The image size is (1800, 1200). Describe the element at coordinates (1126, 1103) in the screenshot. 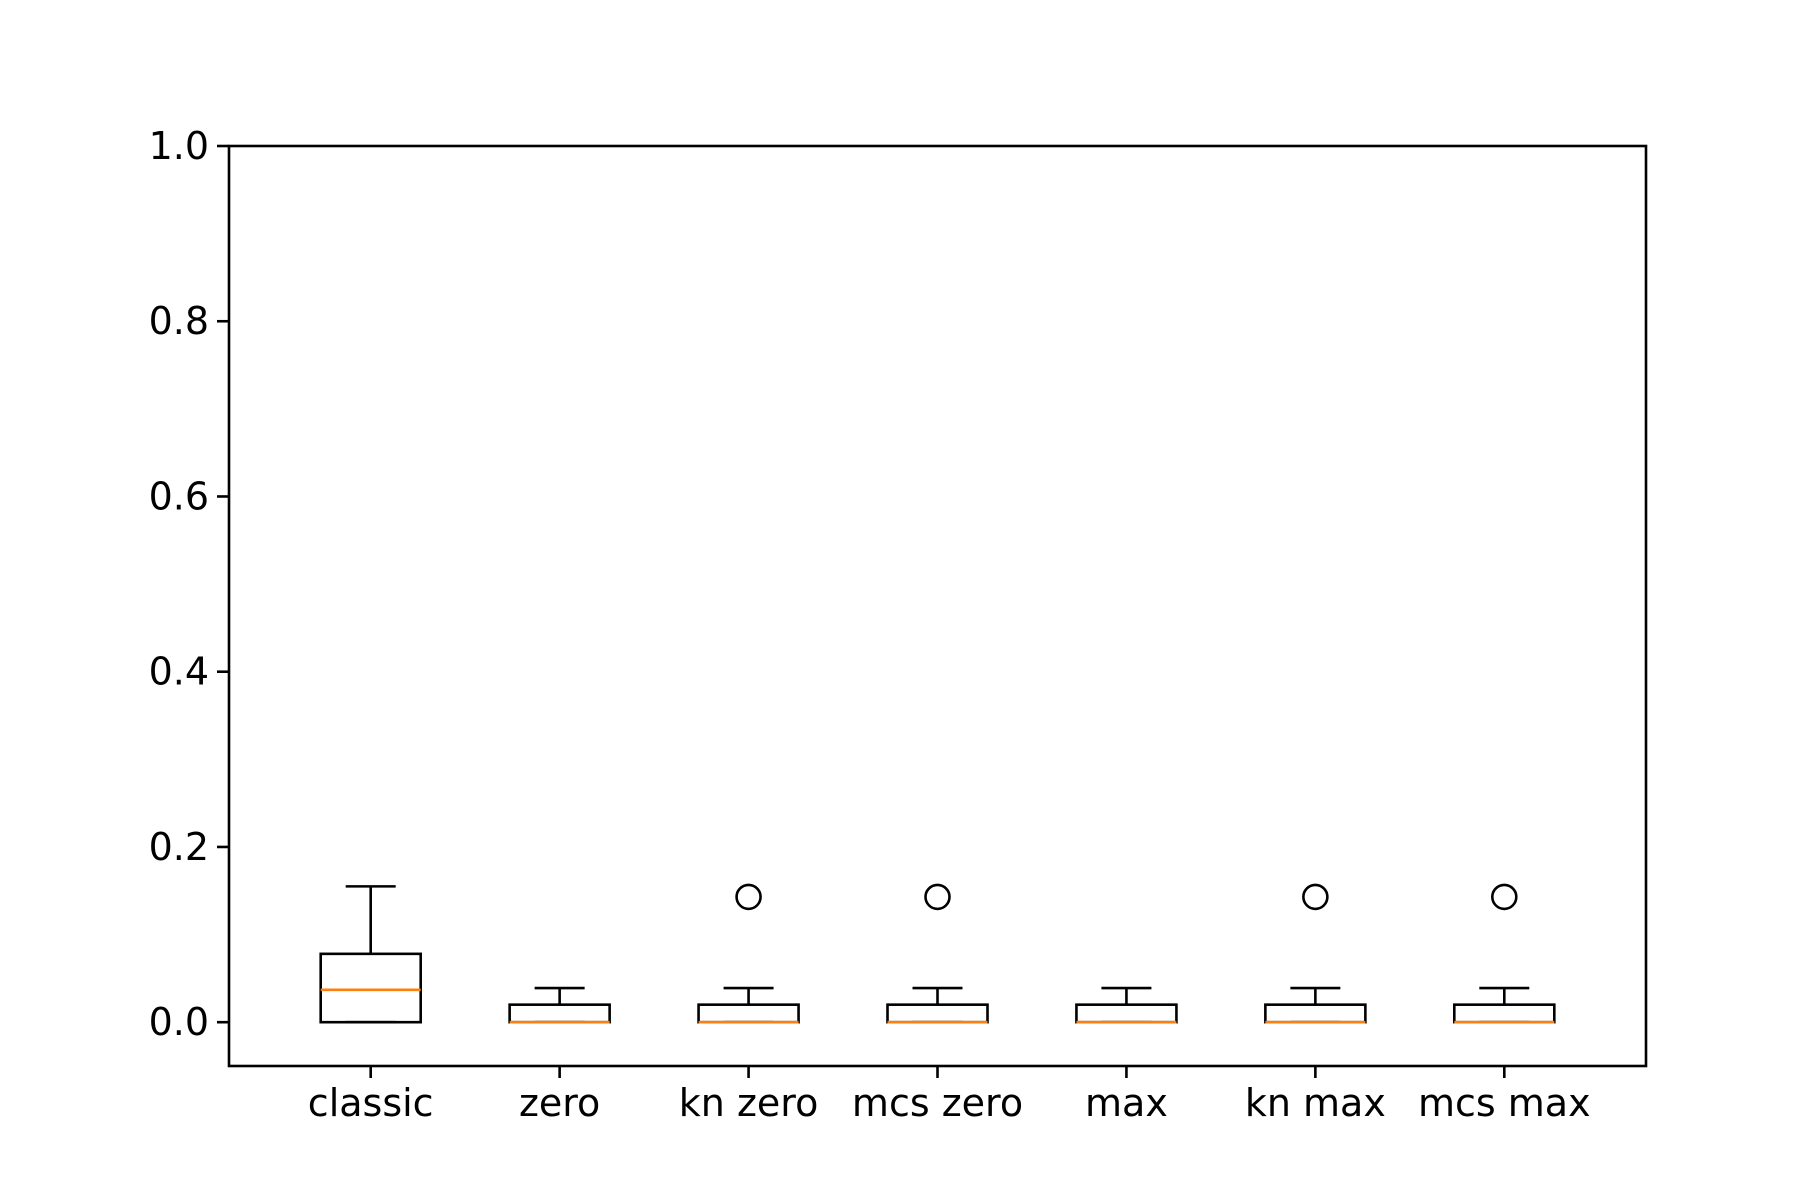

I see `x-tick-label: max` at that location.